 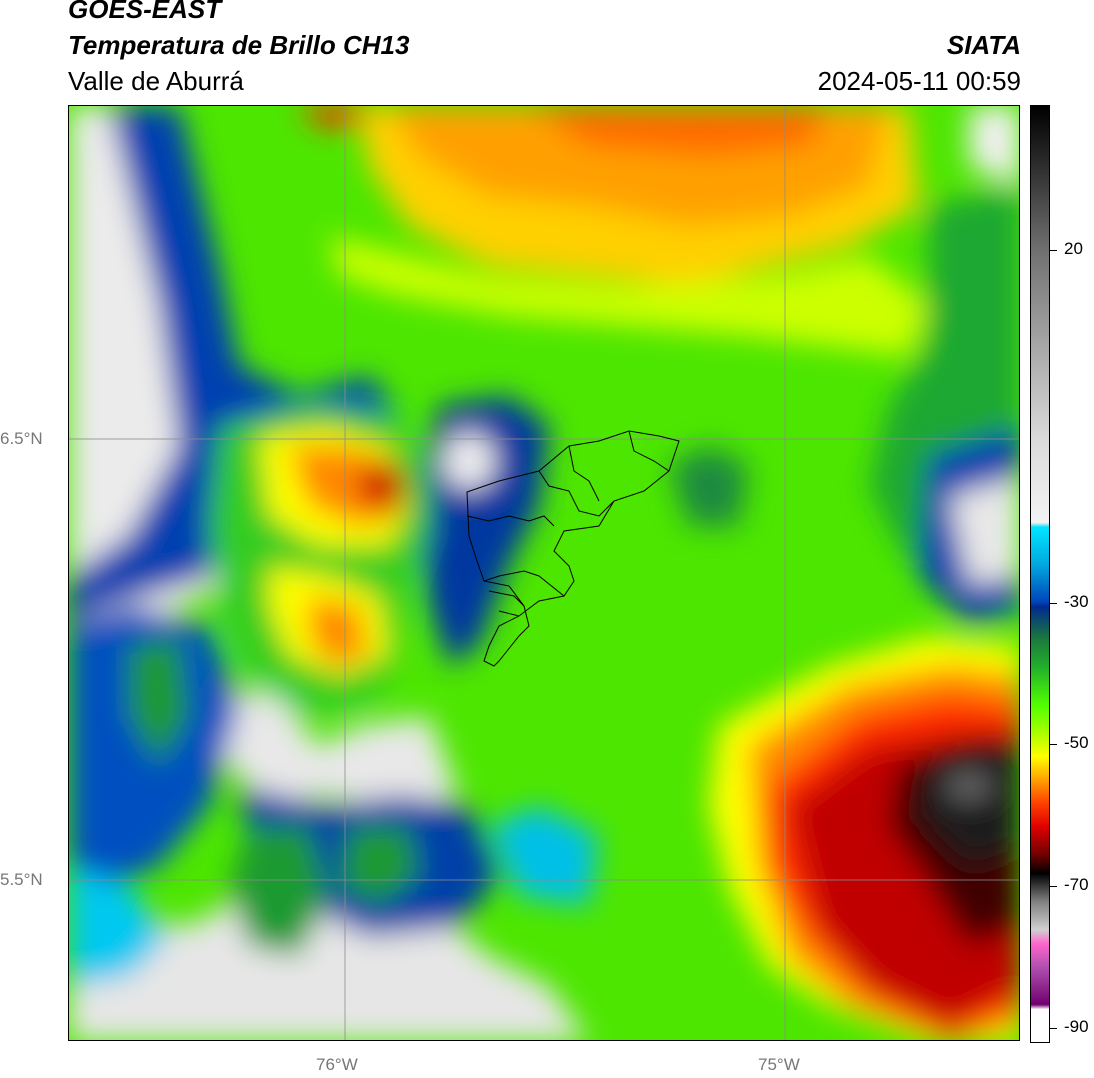 I want to click on title-satellite: GOES-EAST, so click(x=145, y=12).